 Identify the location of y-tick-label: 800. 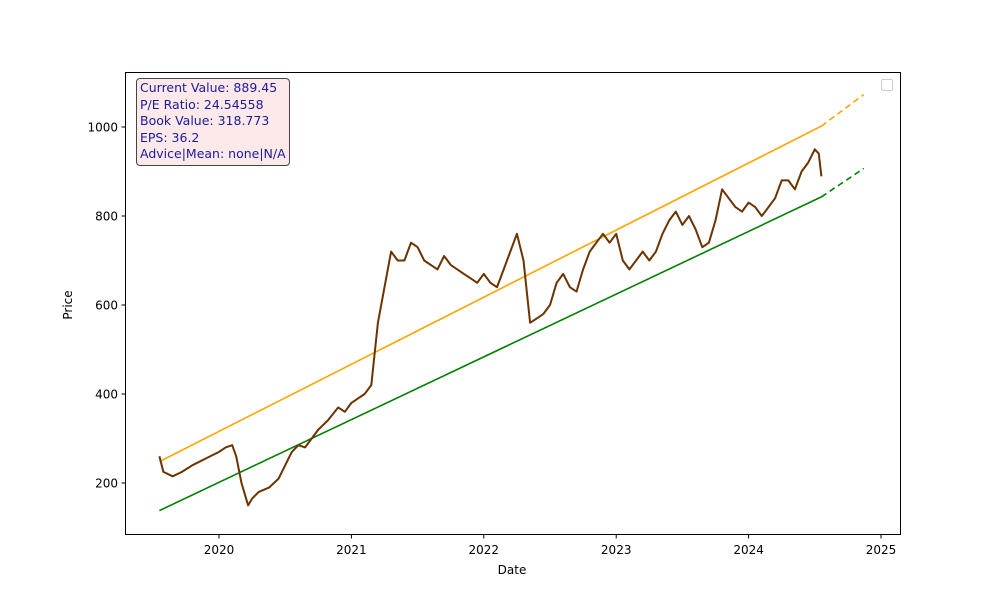
(106, 217).